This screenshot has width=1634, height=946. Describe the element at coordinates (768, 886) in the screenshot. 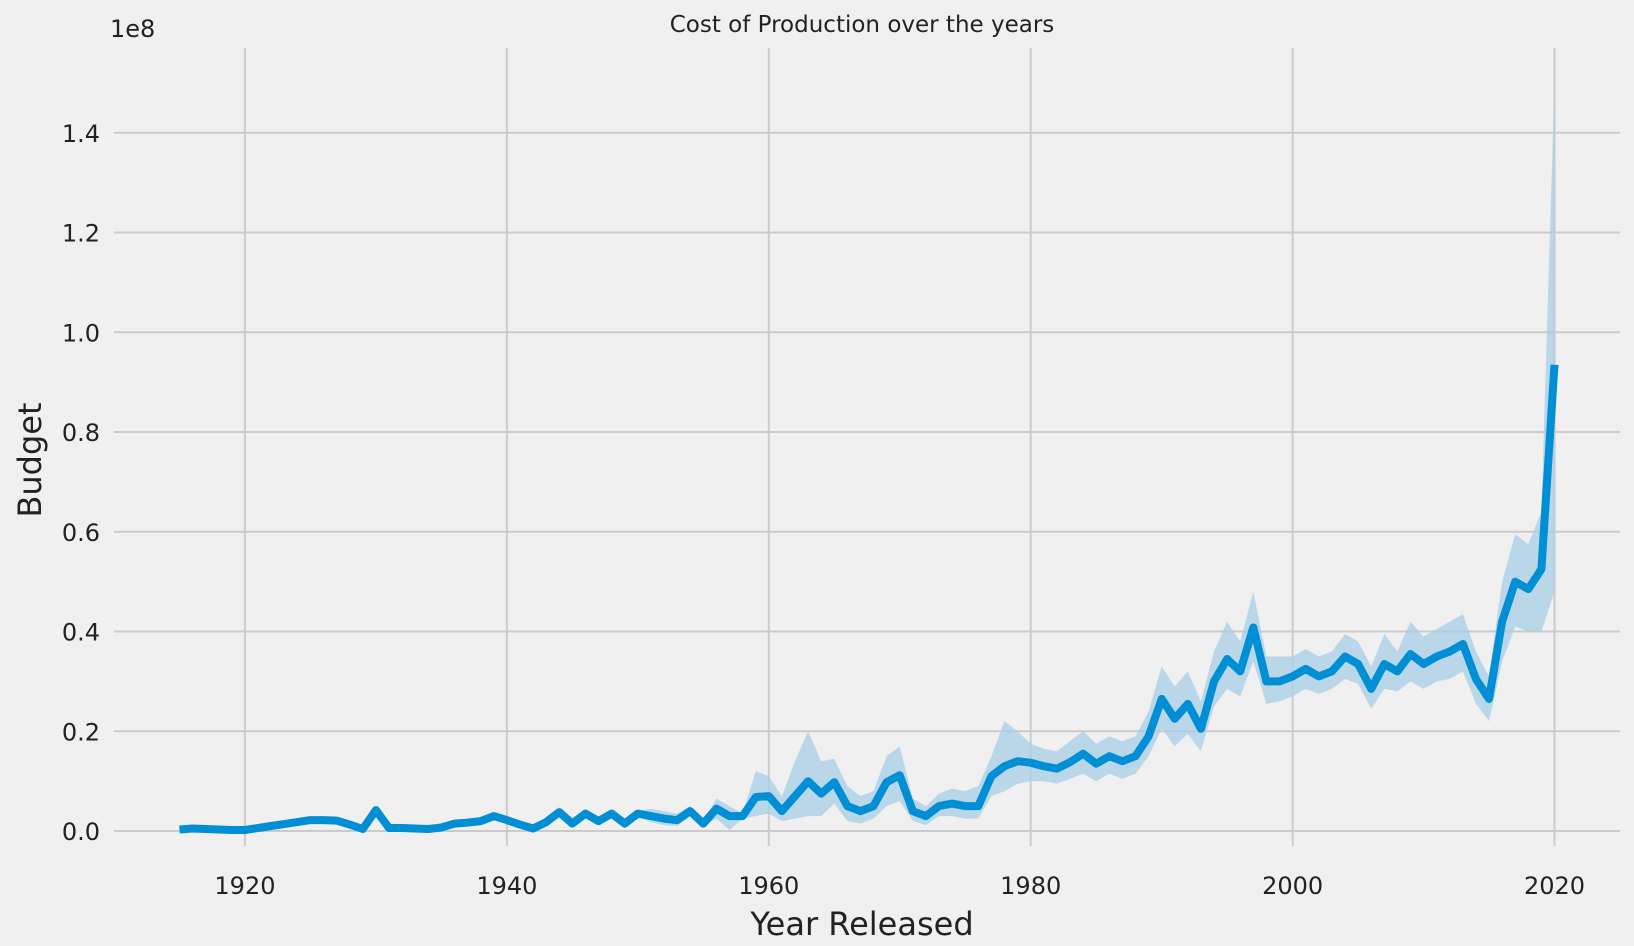

I see `x-tick-label: 1960` at that location.